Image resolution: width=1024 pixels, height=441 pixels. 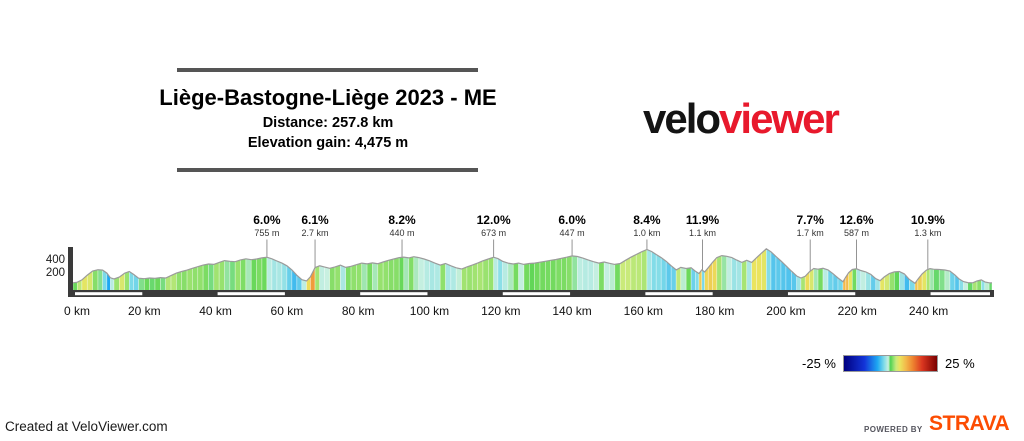 What do you see at coordinates (703, 233) in the screenshot?
I see `climb-length-label: 1.1 km` at bounding box center [703, 233].